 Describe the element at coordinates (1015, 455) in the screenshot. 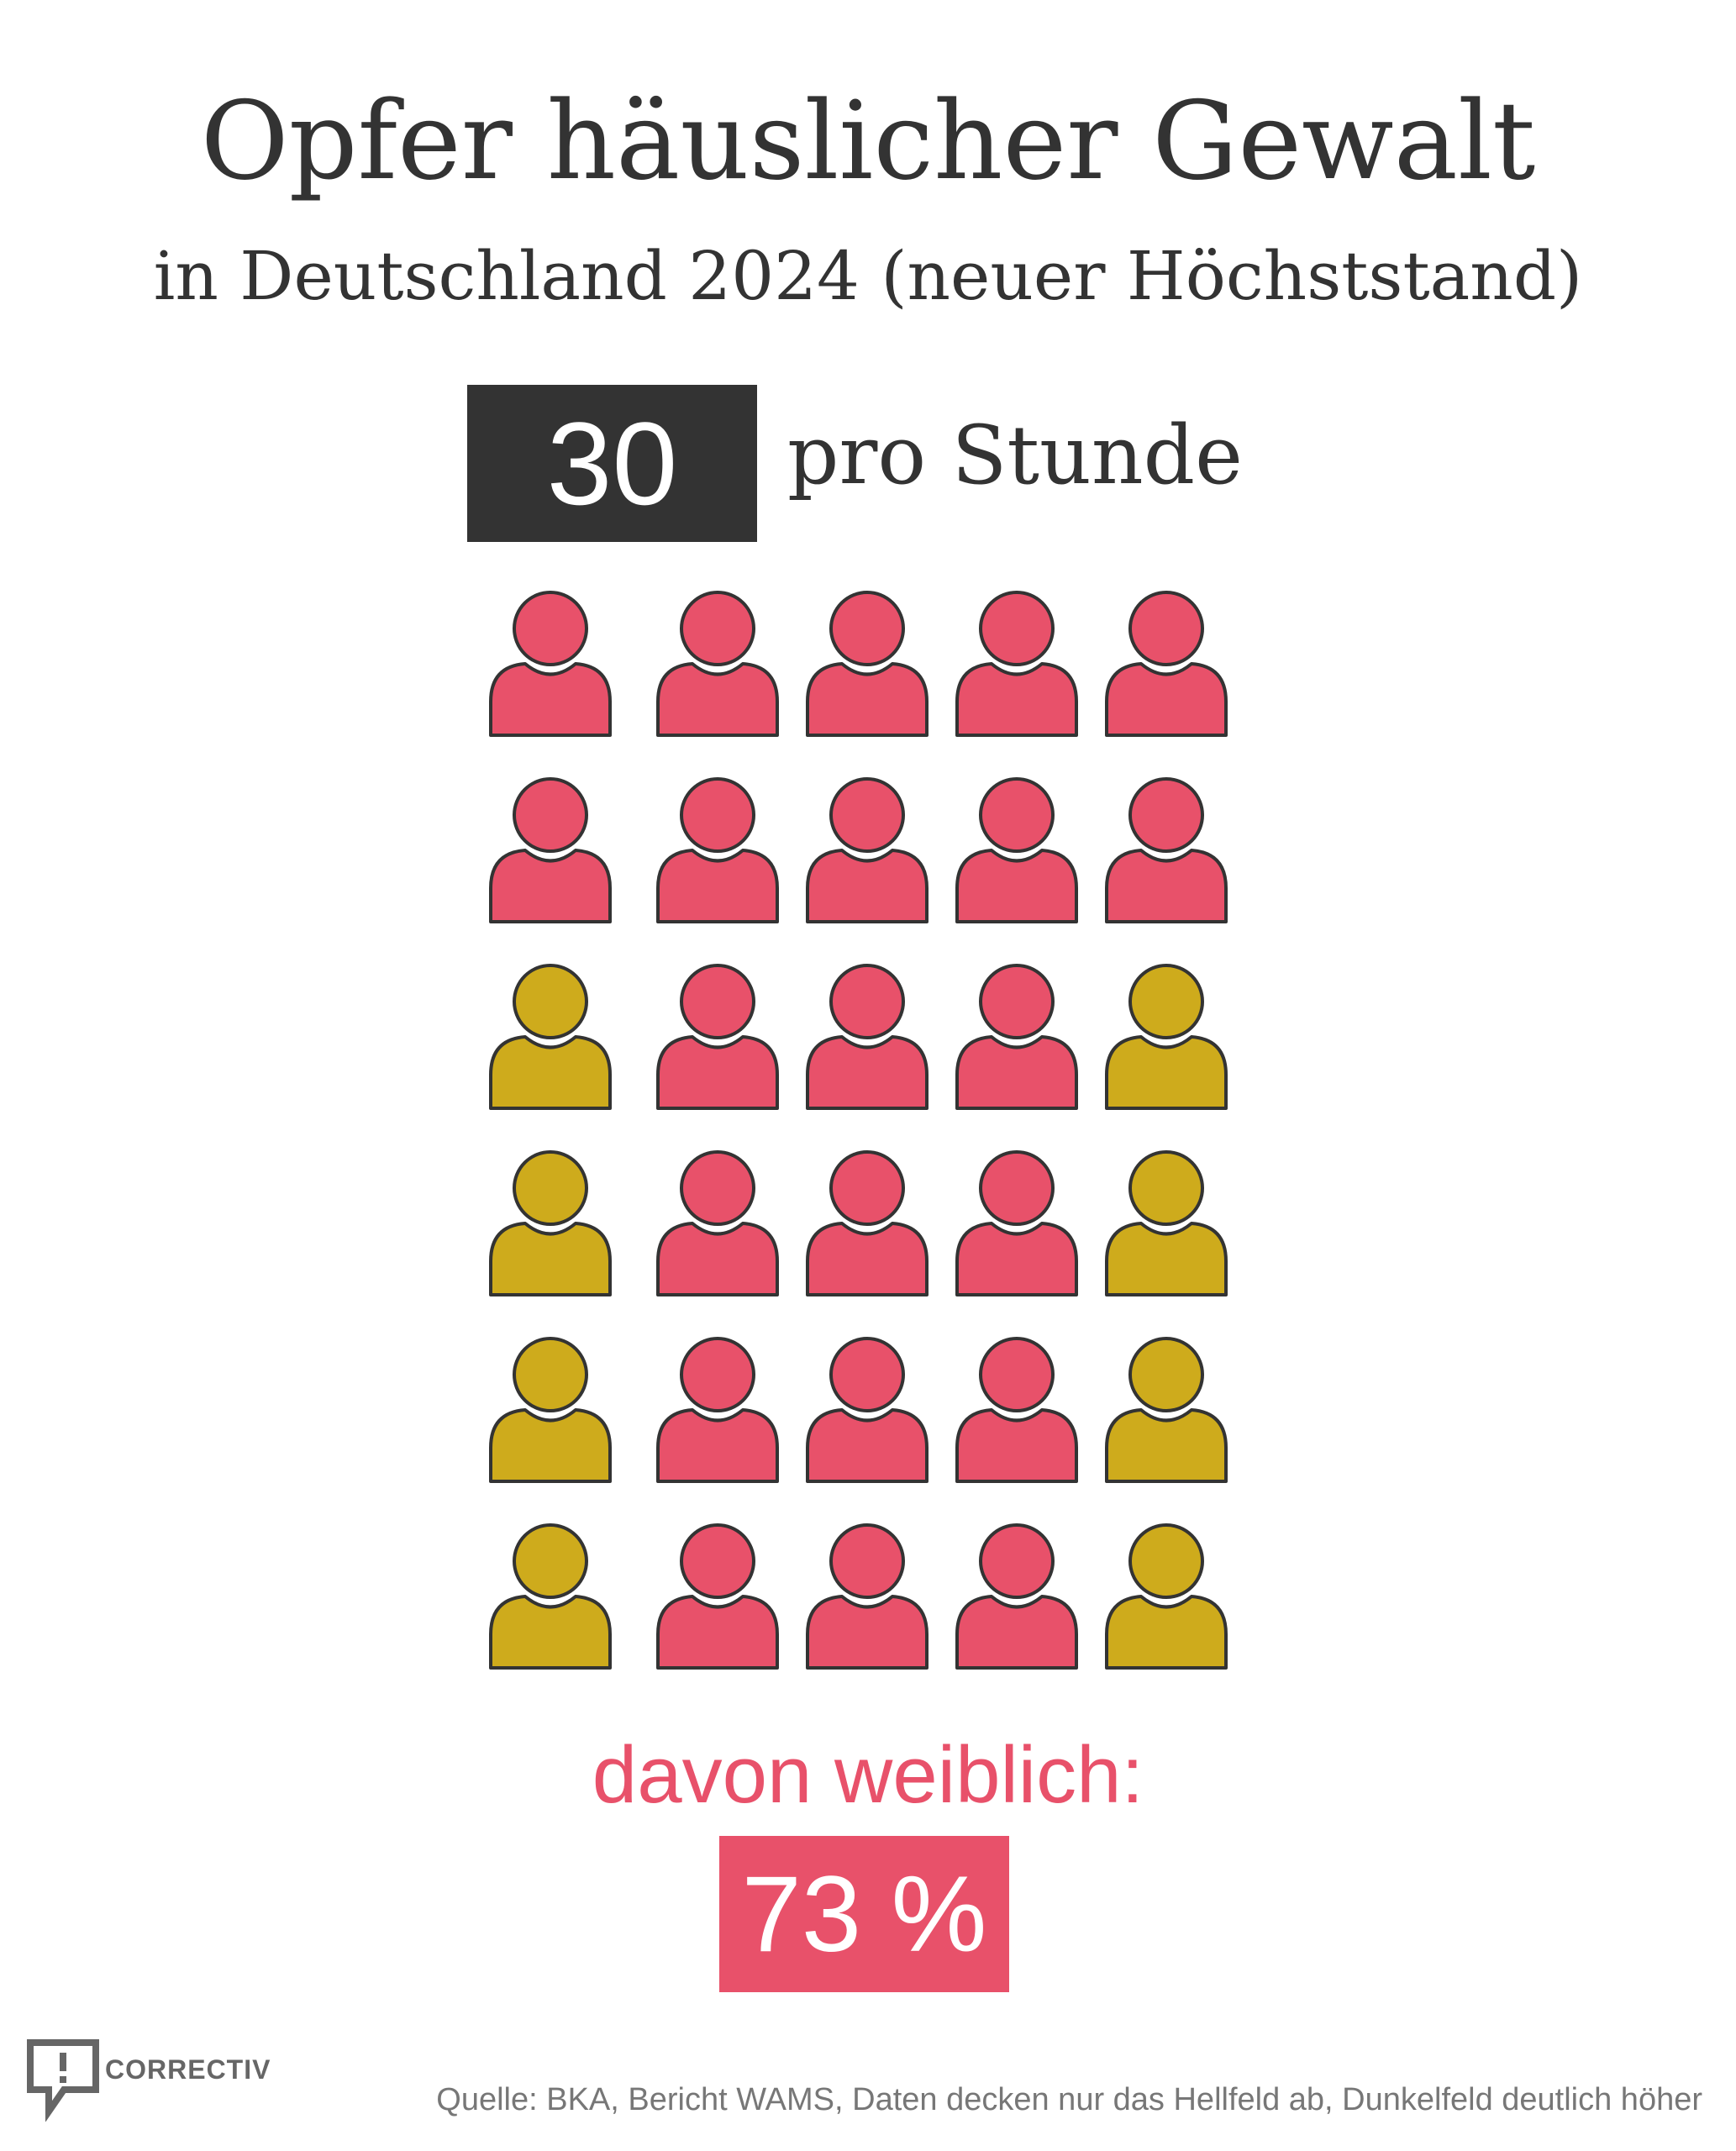

I see `rate-unit: pro Stunde` at that location.